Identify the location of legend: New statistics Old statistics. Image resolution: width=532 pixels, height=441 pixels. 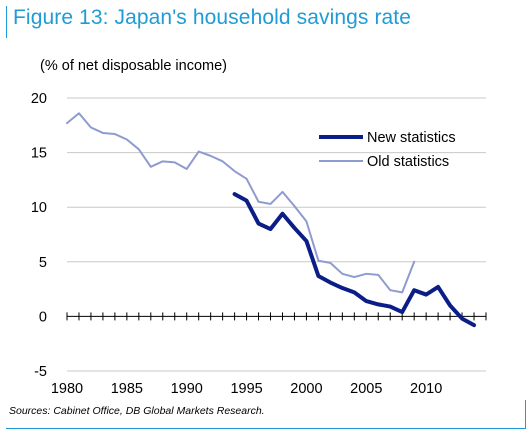
(387, 150).